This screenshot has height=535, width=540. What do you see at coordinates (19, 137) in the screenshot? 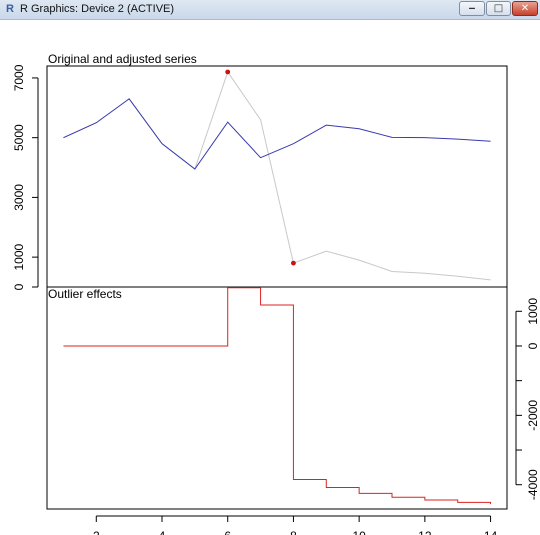
I see `y-tick-label-5000: 5000` at bounding box center [19, 137].